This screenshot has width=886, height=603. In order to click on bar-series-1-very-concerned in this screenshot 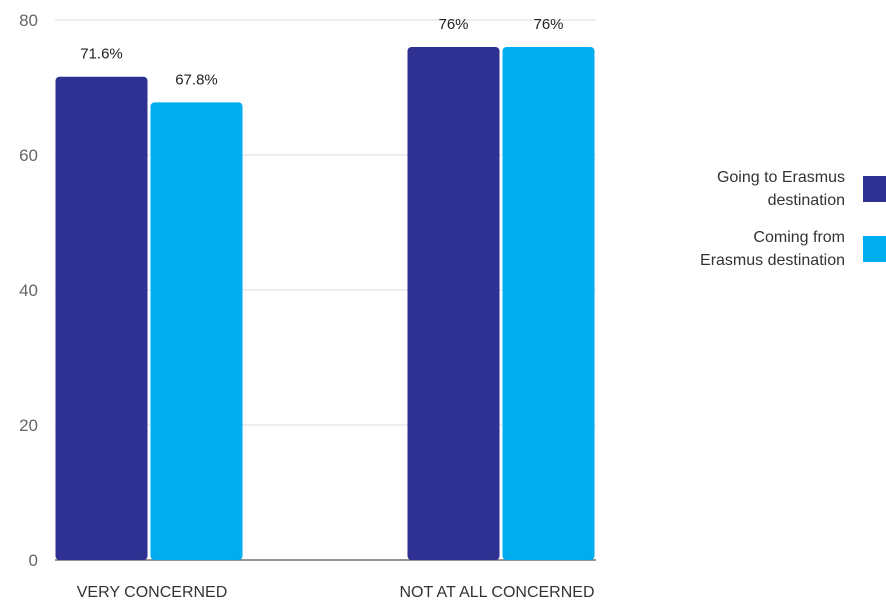, I will do `click(101, 318)`.